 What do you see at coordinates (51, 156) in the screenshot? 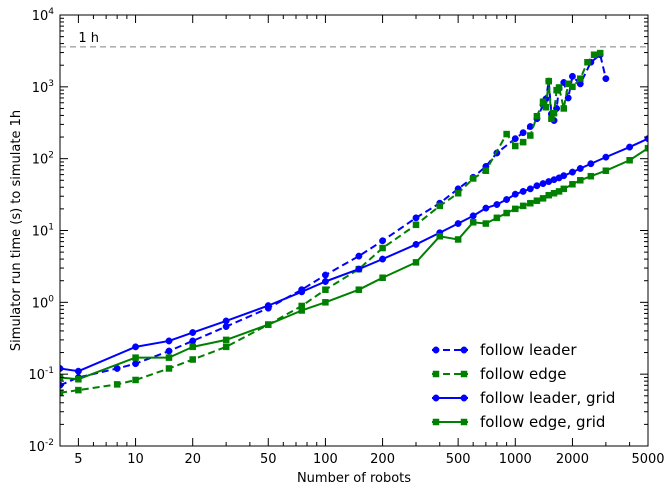
I see `y-tick-label-exponent: 2` at bounding box center [51, 156].